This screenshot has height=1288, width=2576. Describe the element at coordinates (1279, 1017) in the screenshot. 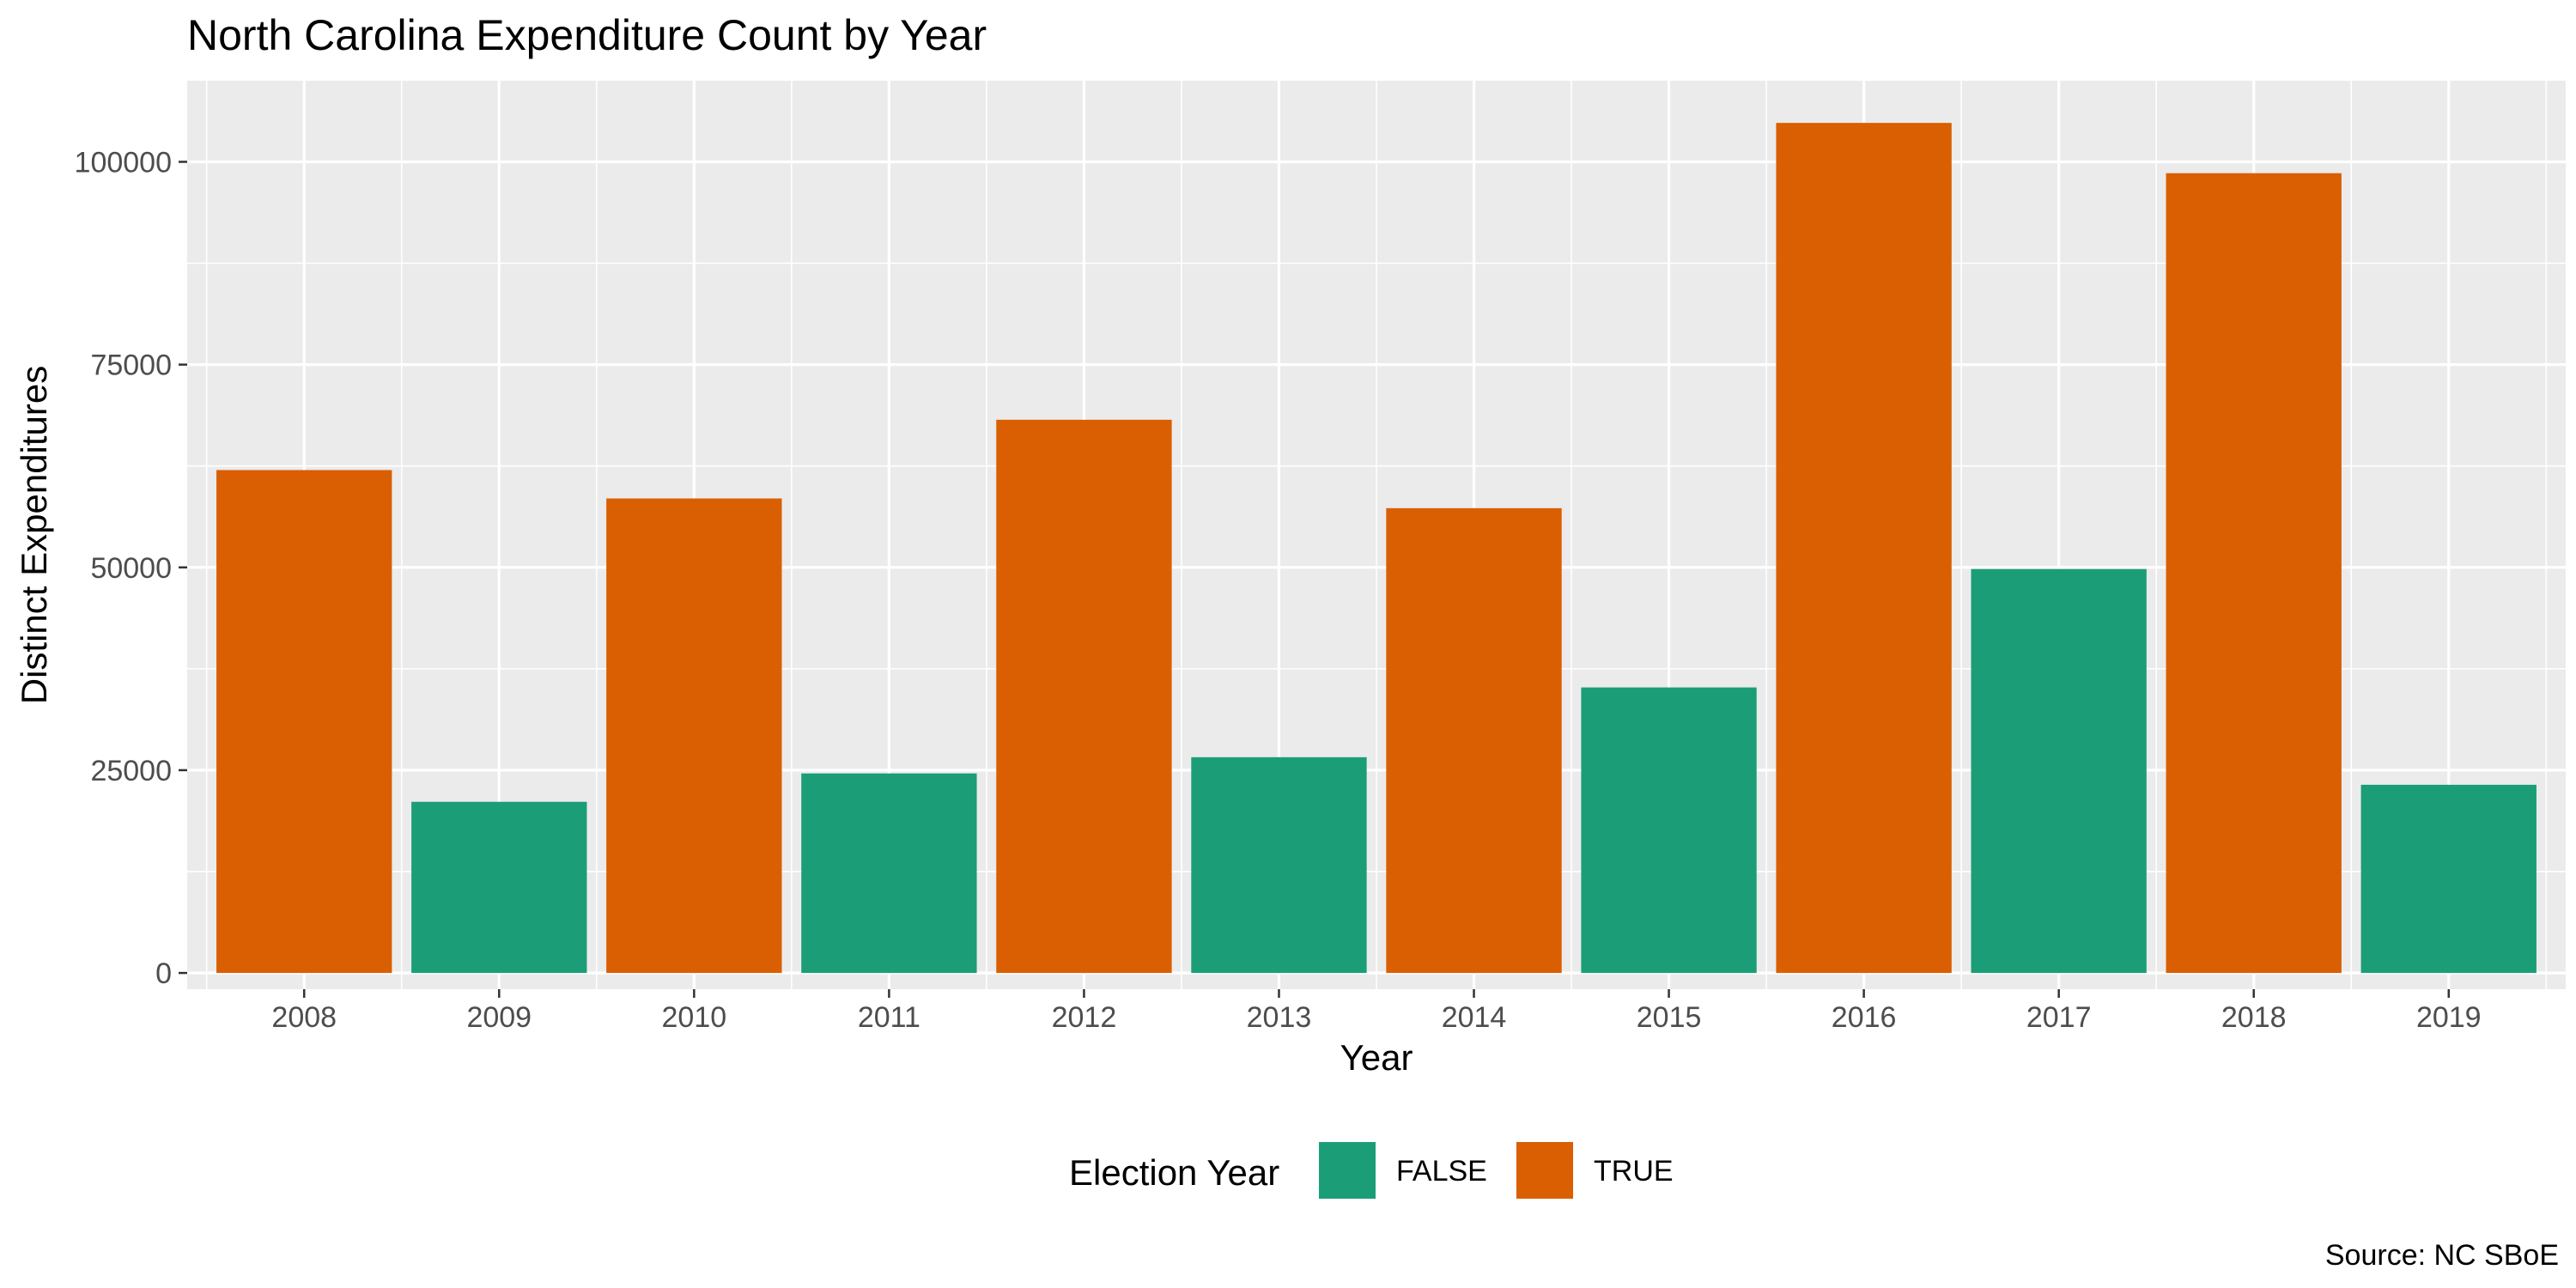

I see `x-tick-label: 2013` at that location.